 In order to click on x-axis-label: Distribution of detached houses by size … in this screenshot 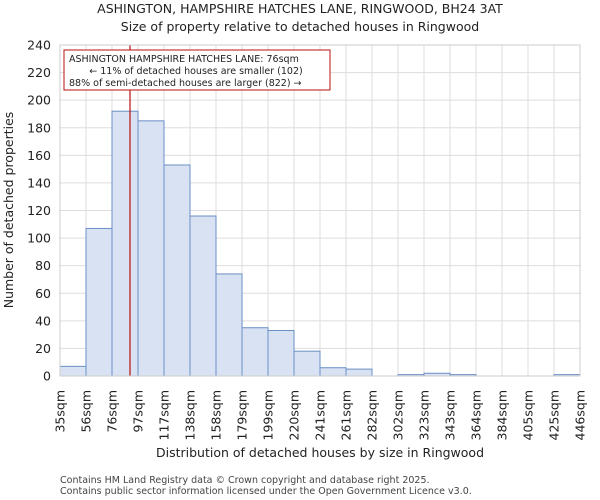, I will do `click(320, 452)`.